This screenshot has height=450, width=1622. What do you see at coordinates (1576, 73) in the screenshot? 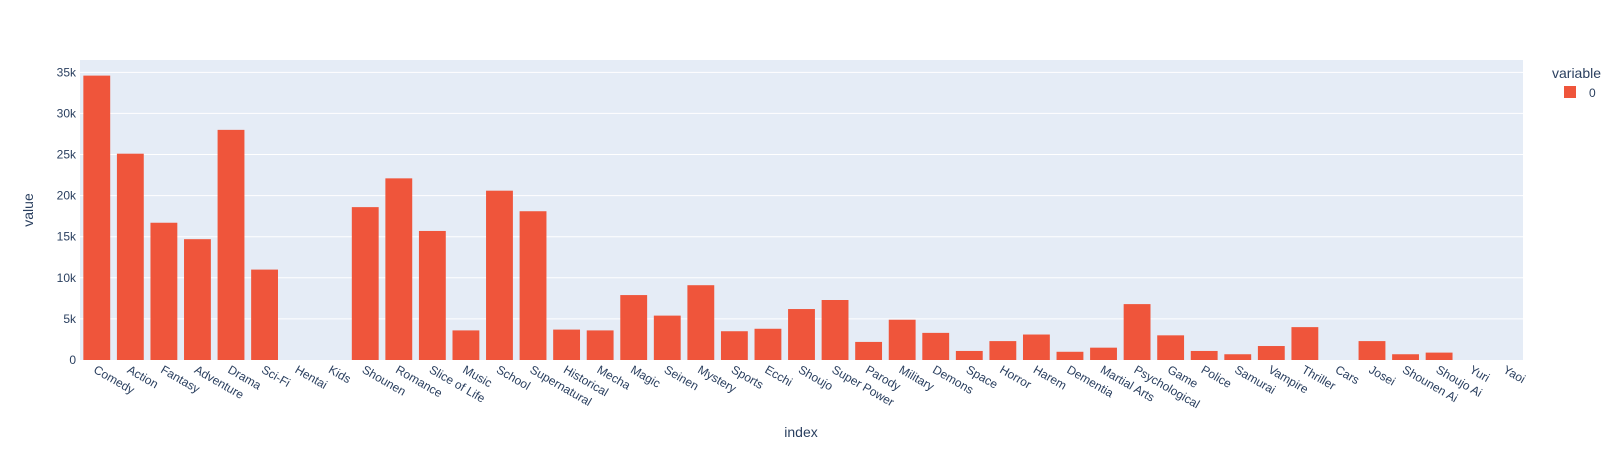
I see `legend-title: variable` at bounding box center [1576, 73].